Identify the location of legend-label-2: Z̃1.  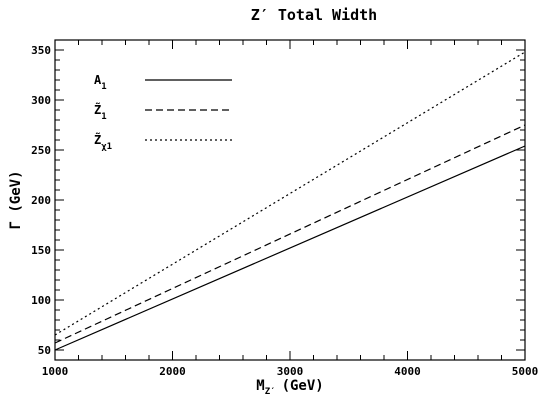
(100, 112).